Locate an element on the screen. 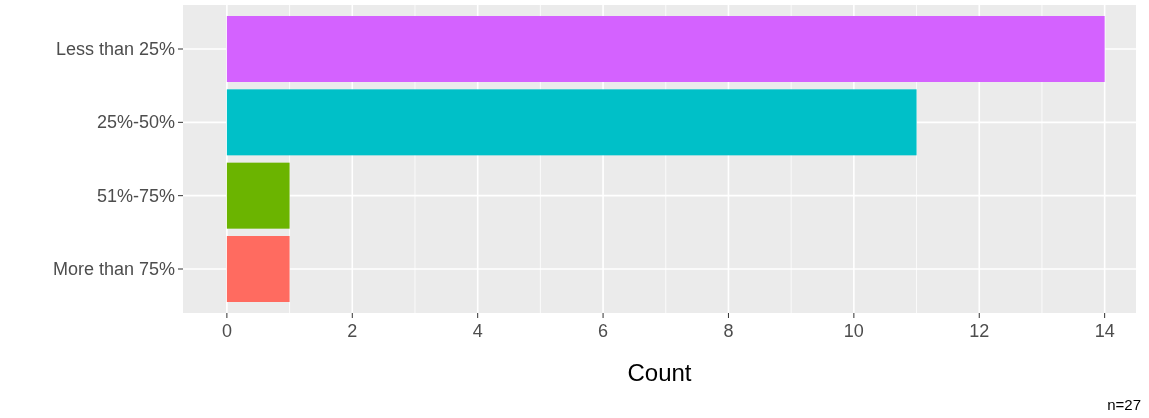 The image size is (1149, 418). y-tick-label: More than 75% is located at coordinates (113, 269).